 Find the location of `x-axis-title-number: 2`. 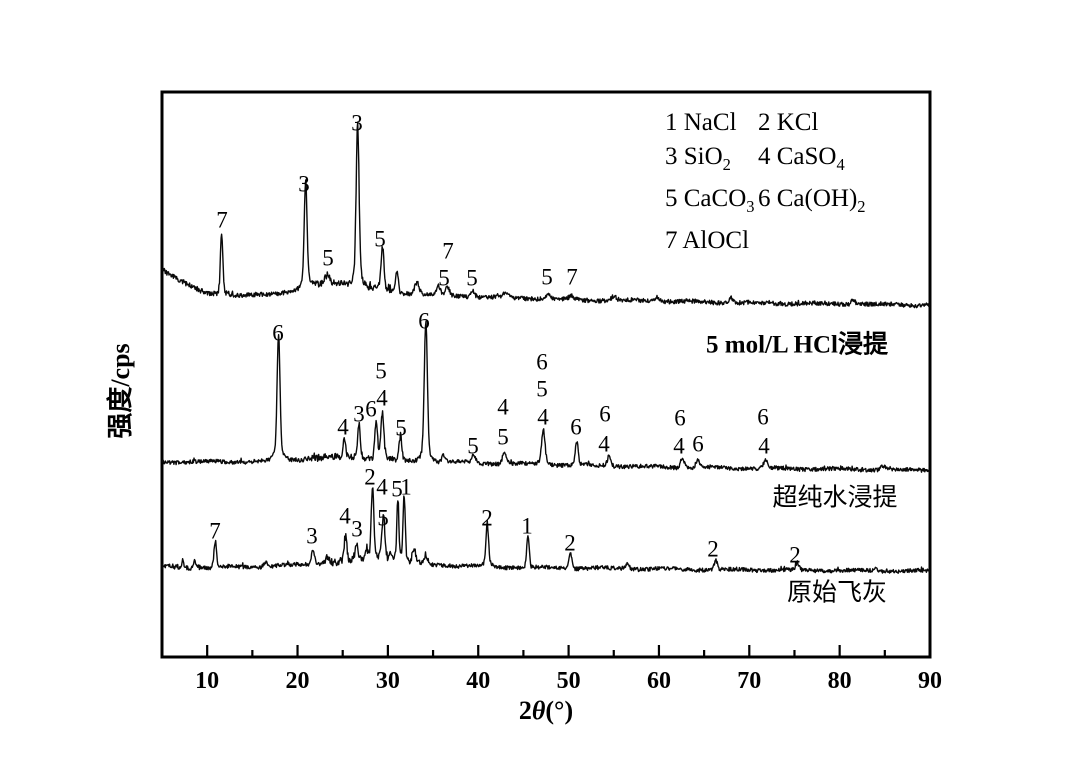

x-axis-title-number: 2 is located at coordinates (525, 710).